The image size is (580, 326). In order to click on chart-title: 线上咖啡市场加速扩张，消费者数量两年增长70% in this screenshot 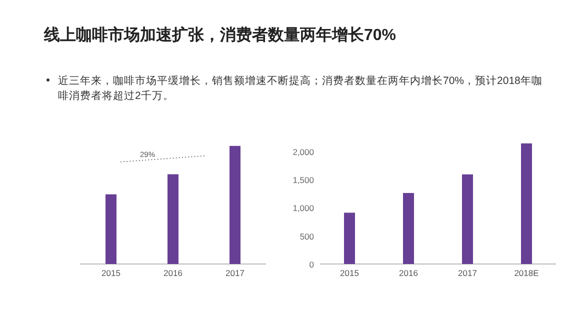, I will do `click(219, 35)`.